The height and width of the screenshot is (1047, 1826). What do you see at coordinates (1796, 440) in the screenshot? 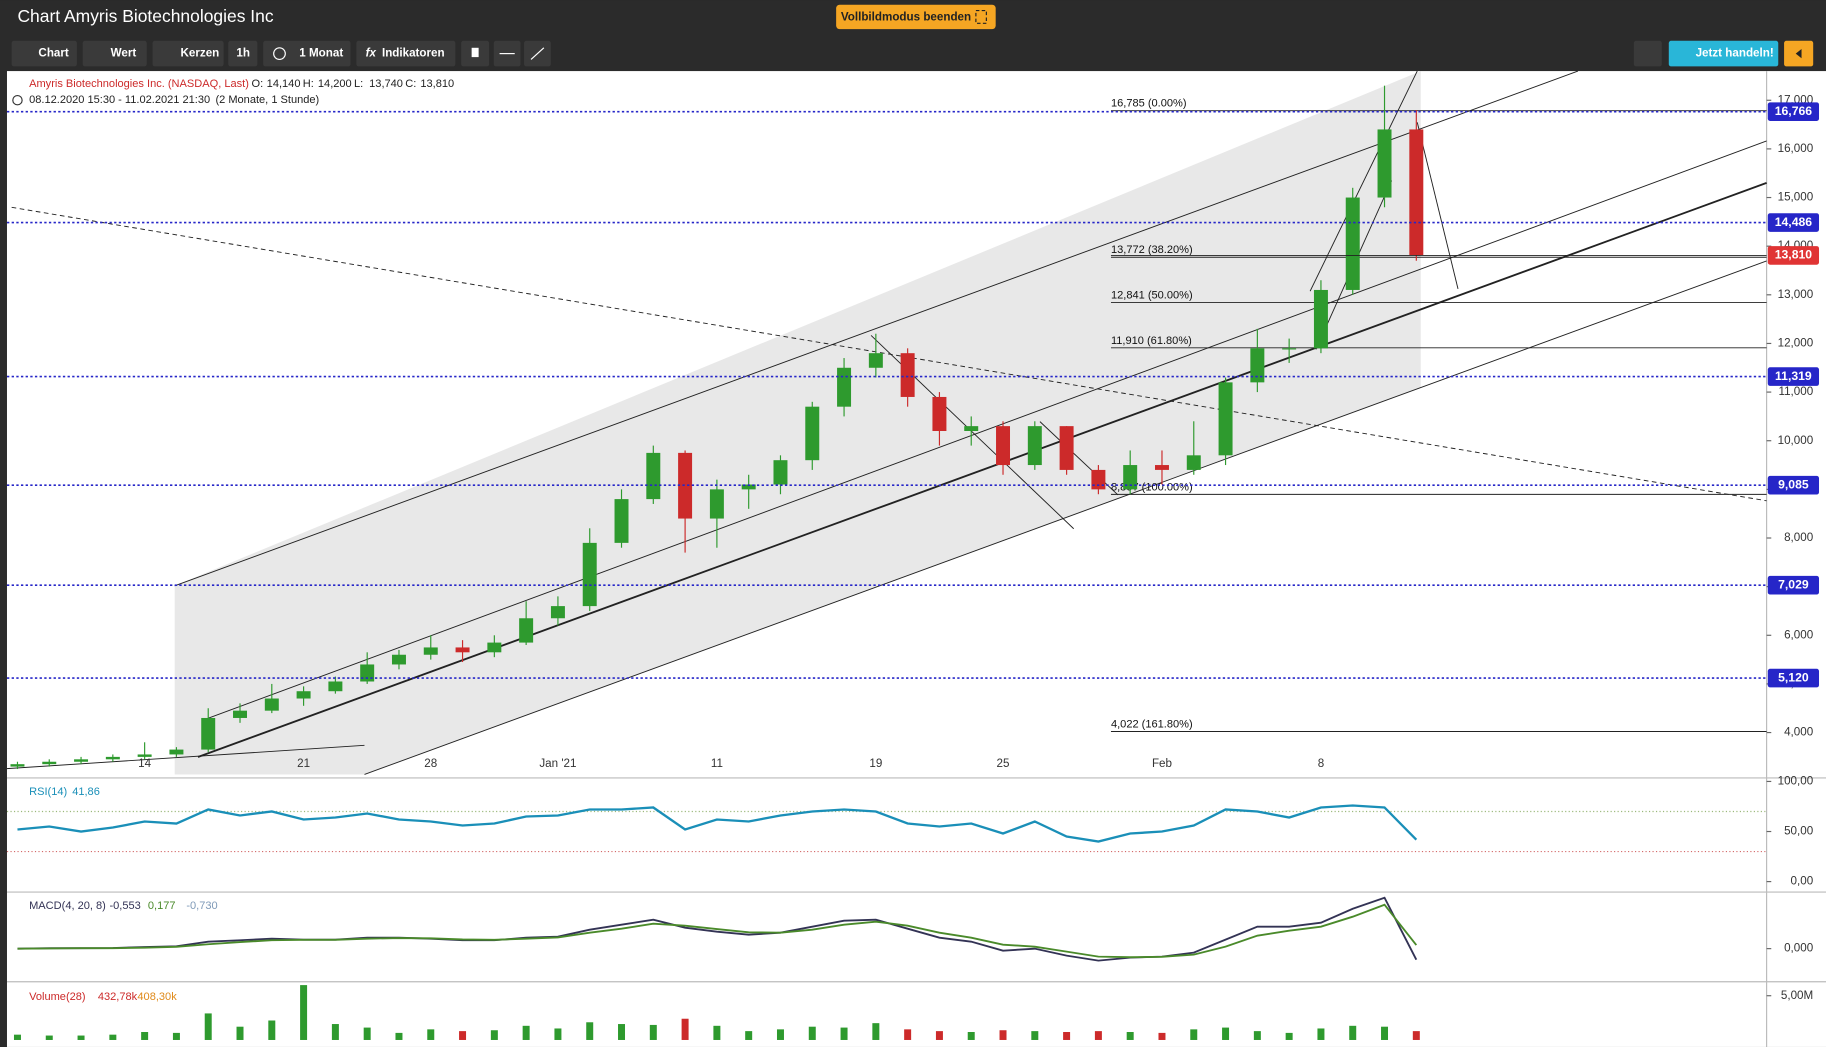
I see `y-tick-label: 10,000` at bounding box center [1796, 440].